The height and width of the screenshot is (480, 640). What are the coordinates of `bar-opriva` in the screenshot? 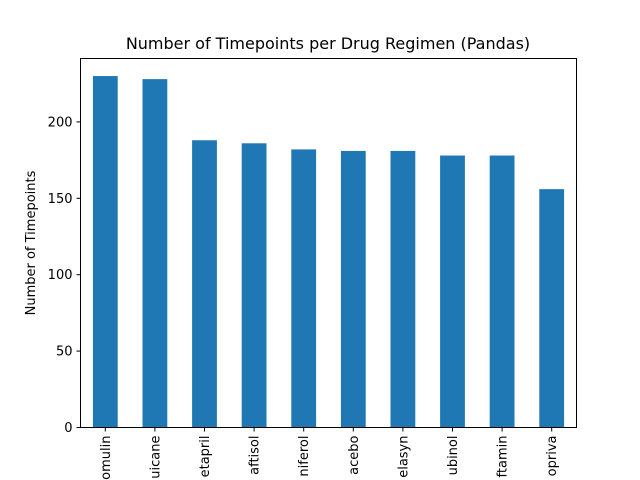 It's located at (552, 308).